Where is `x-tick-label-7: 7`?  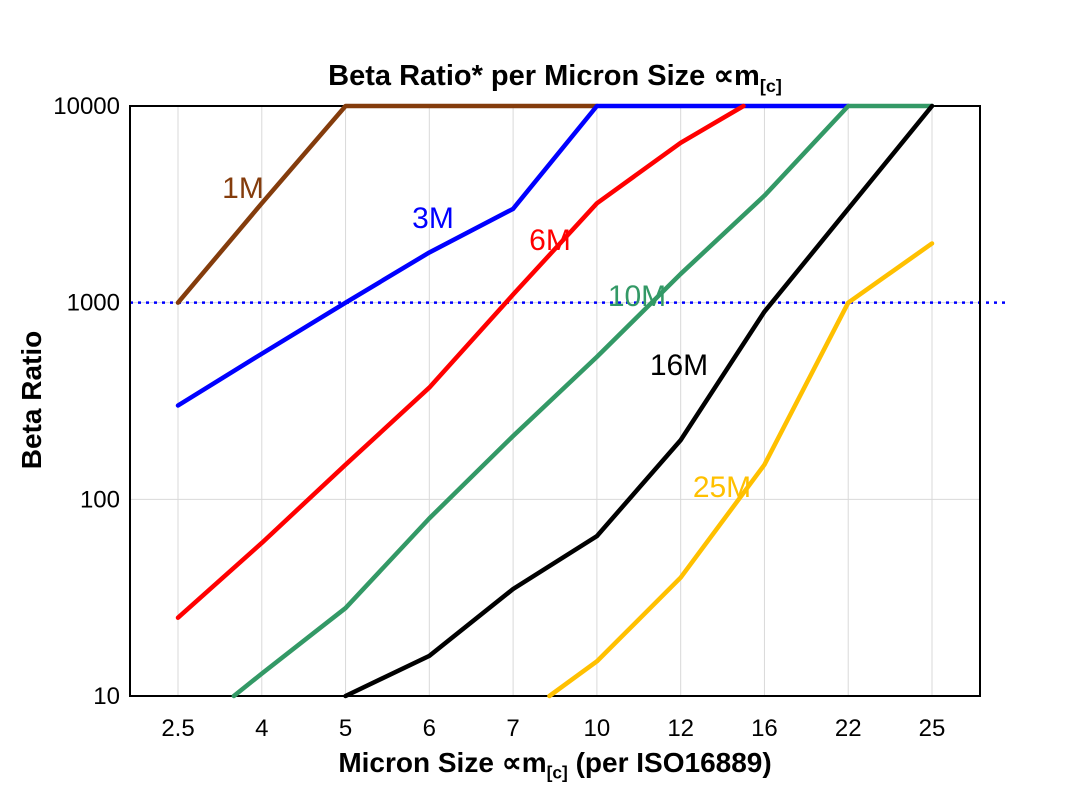 x-tick-label-7: 7 is located at coordinates (512, 728).